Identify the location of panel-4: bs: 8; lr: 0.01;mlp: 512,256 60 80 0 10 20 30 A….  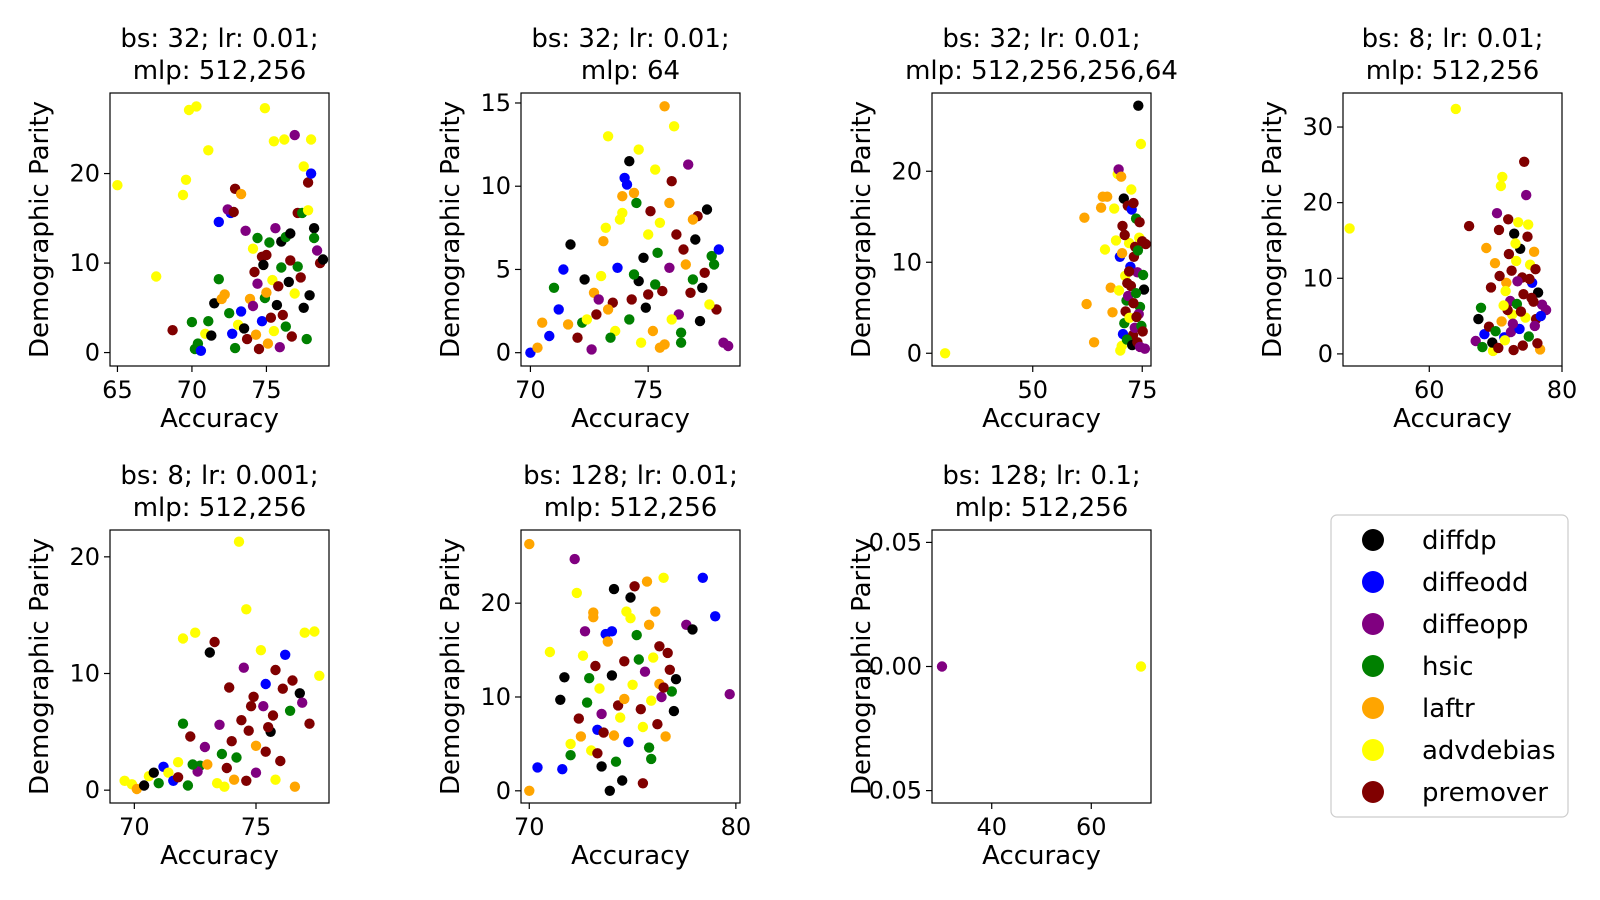
(1417, 229).